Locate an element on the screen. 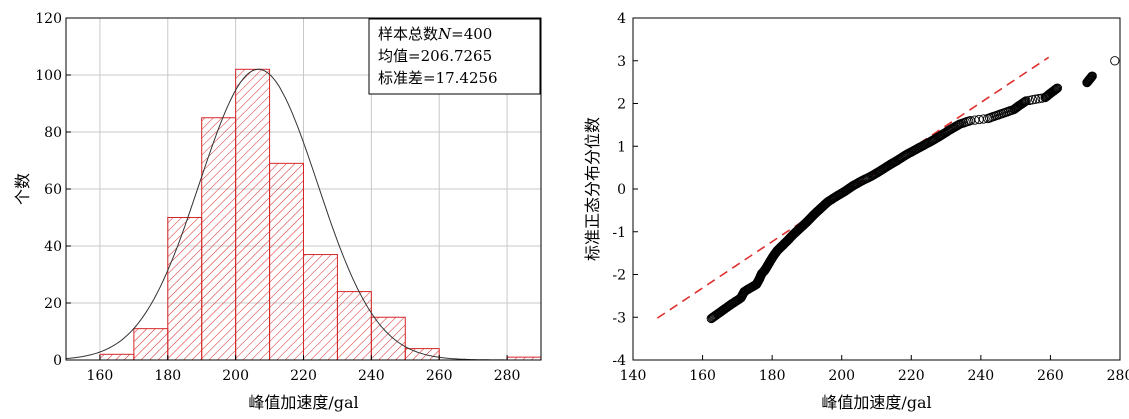 The width and height of the screenshot is (1129, 419). y-tick-label: 100 is located at coordinates (48, 76).